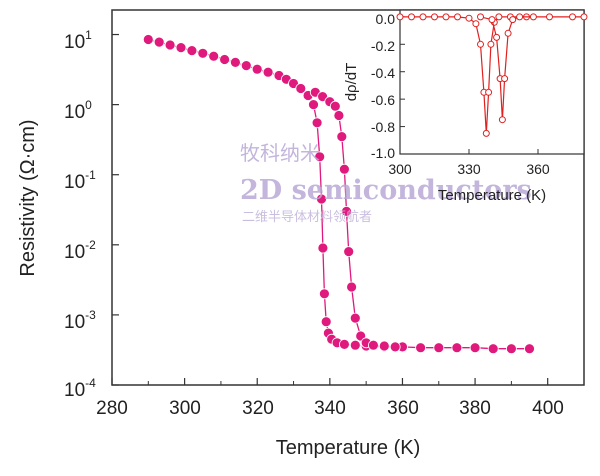  What do you see at coordinates (403, 408) in the screenshot?
I see `x-tick-label: 360` at bounding box center [403, 408].